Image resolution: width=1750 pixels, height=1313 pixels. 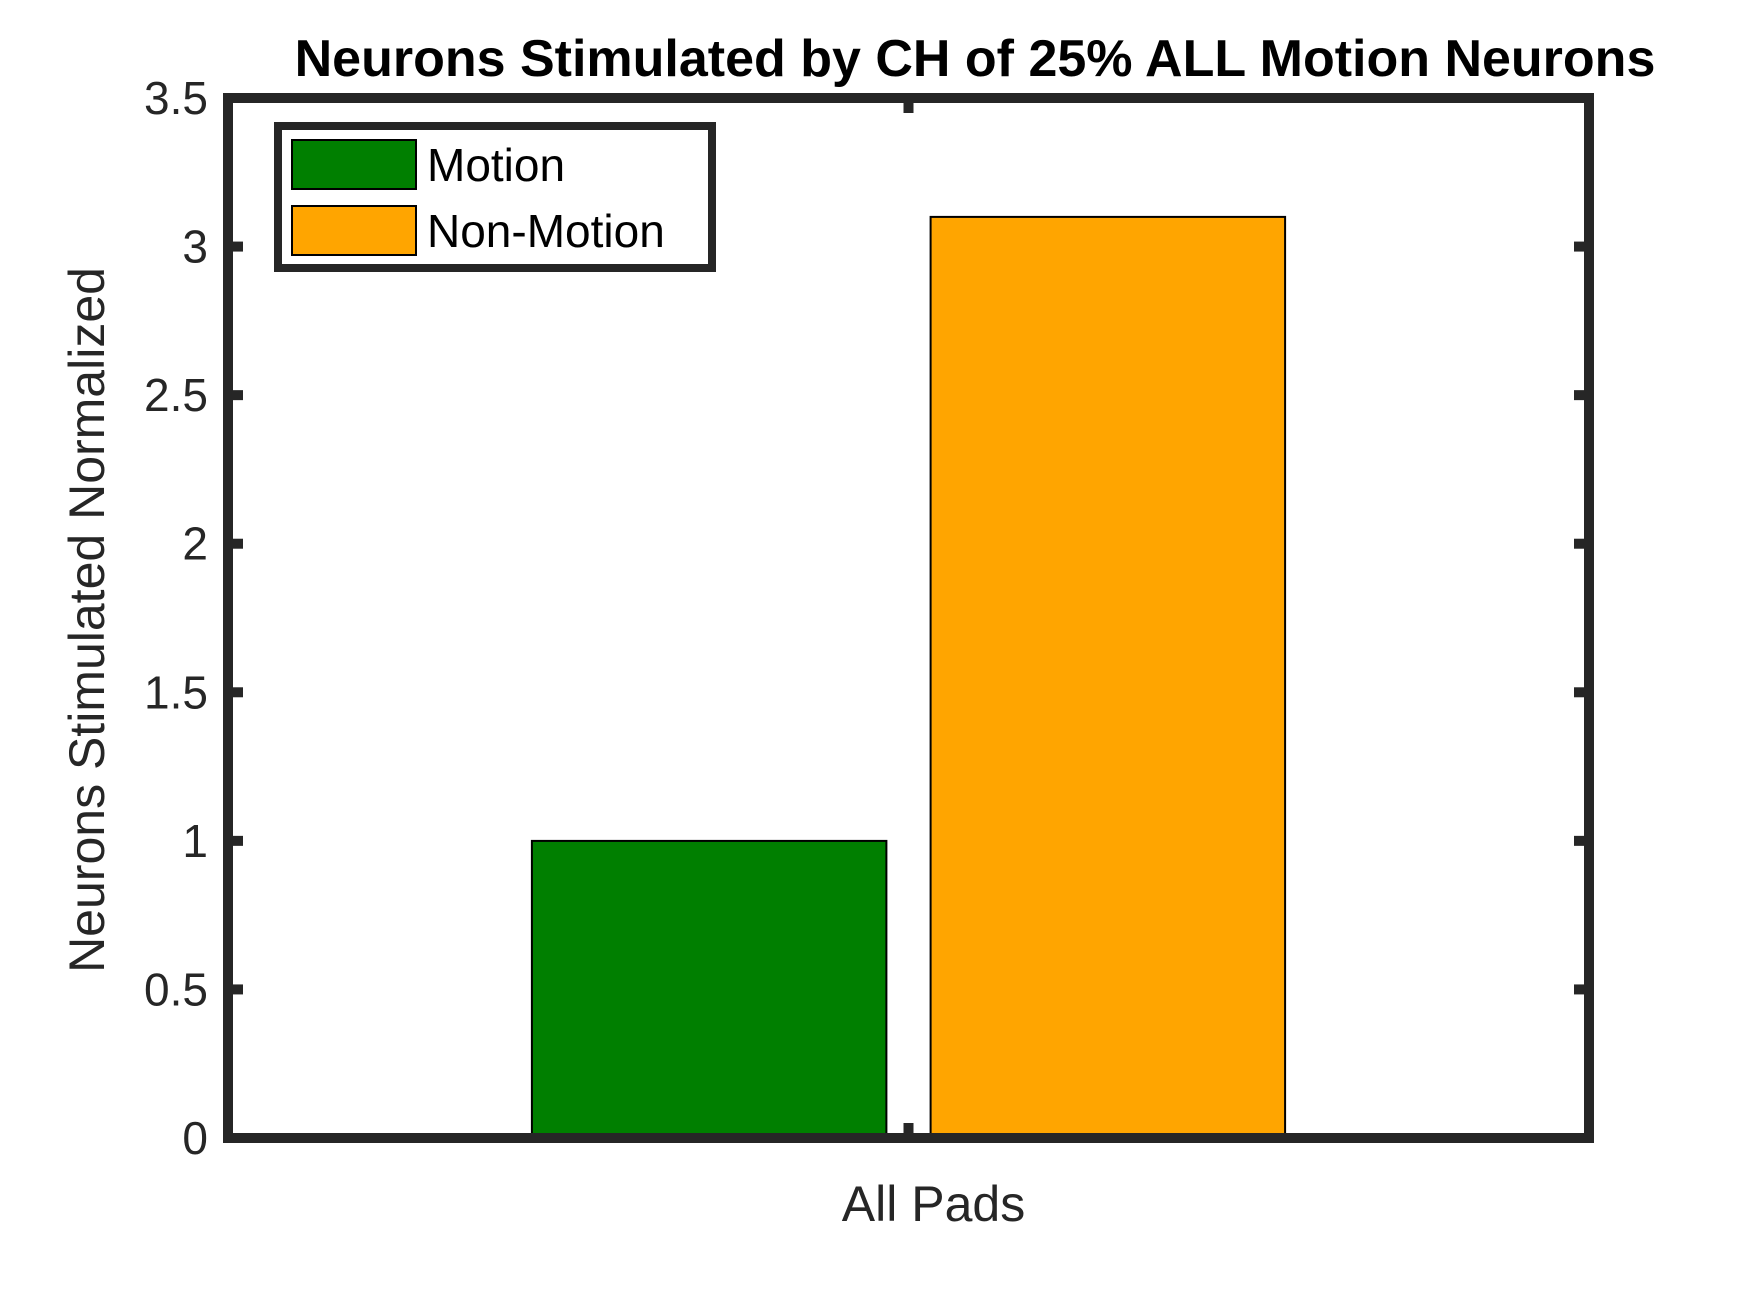 I want to click on legend-label-non-motion: Non-Motion, so click(x=546, y=231).